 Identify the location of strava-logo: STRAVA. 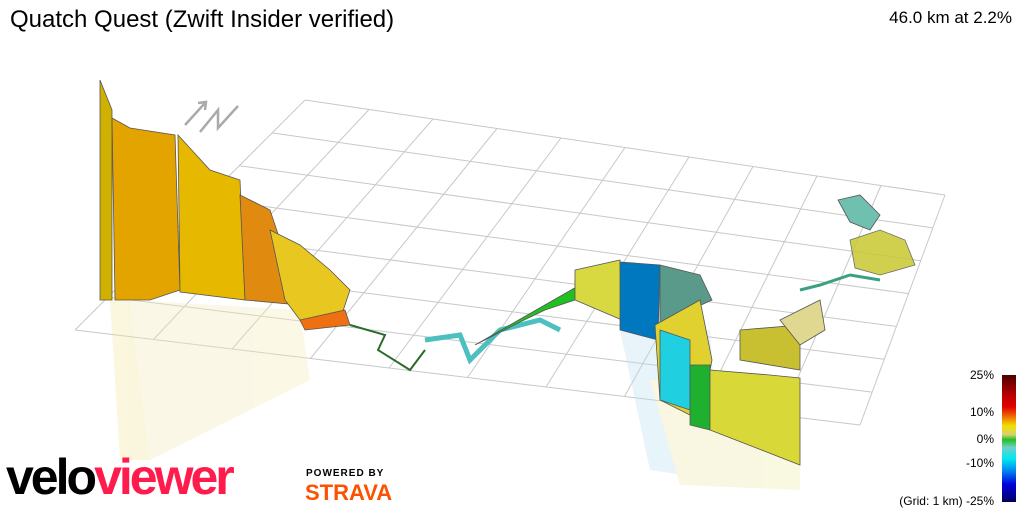
(349, 492).